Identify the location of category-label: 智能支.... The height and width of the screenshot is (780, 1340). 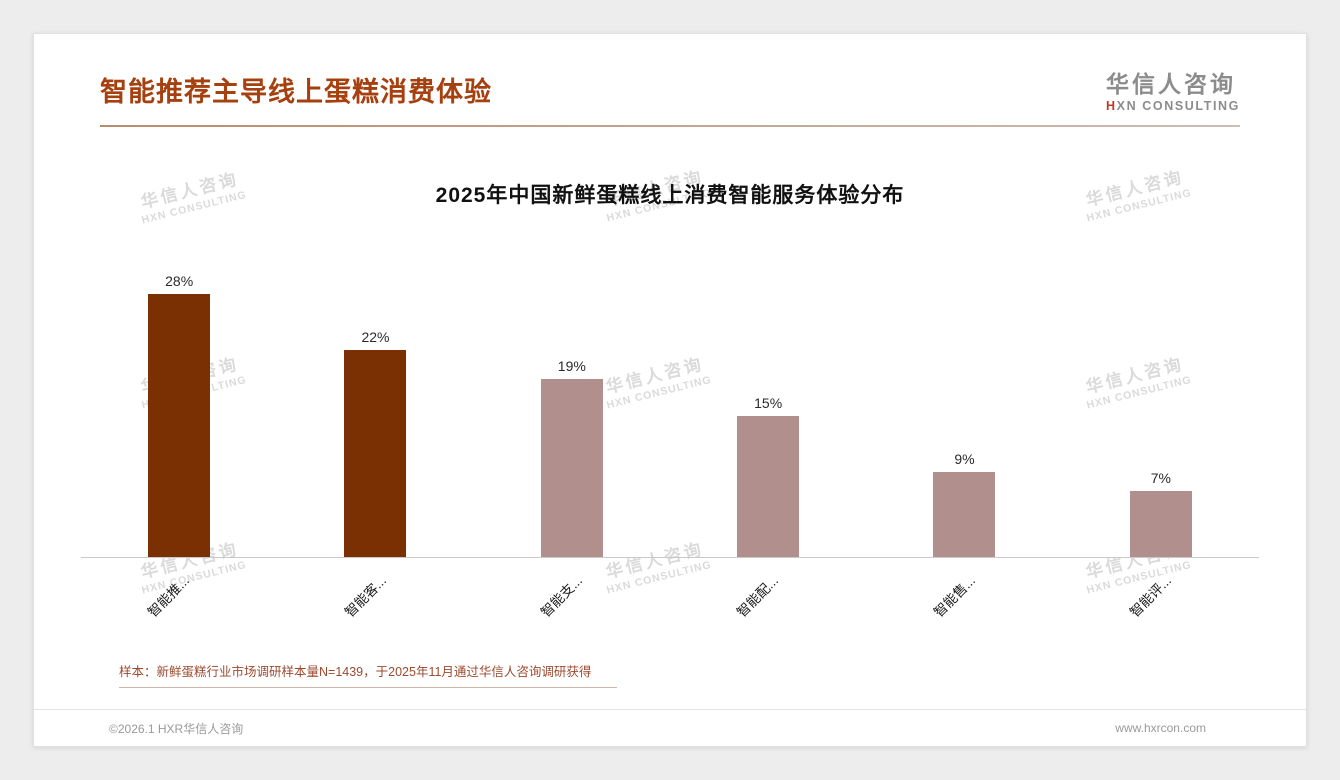
(562, 596).